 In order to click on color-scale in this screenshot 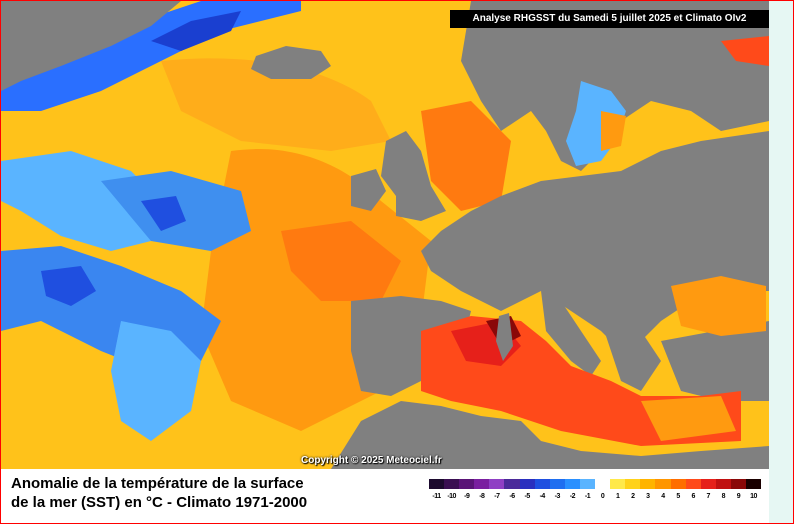, I will do `click(595, 484)`.